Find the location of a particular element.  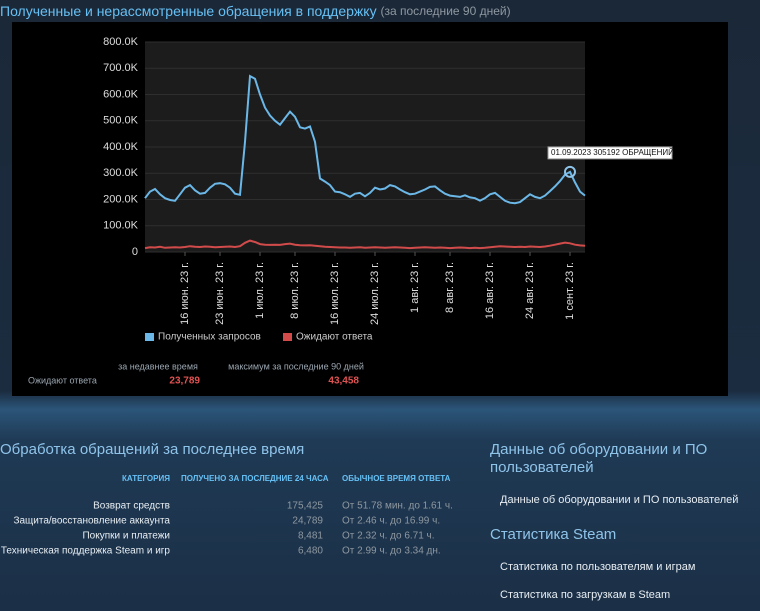

table-header: ПОЛУЧЕНО ЗА ПОСЛЕДНИЕ 24 ЧАСА is located at coordinates (255, 478).